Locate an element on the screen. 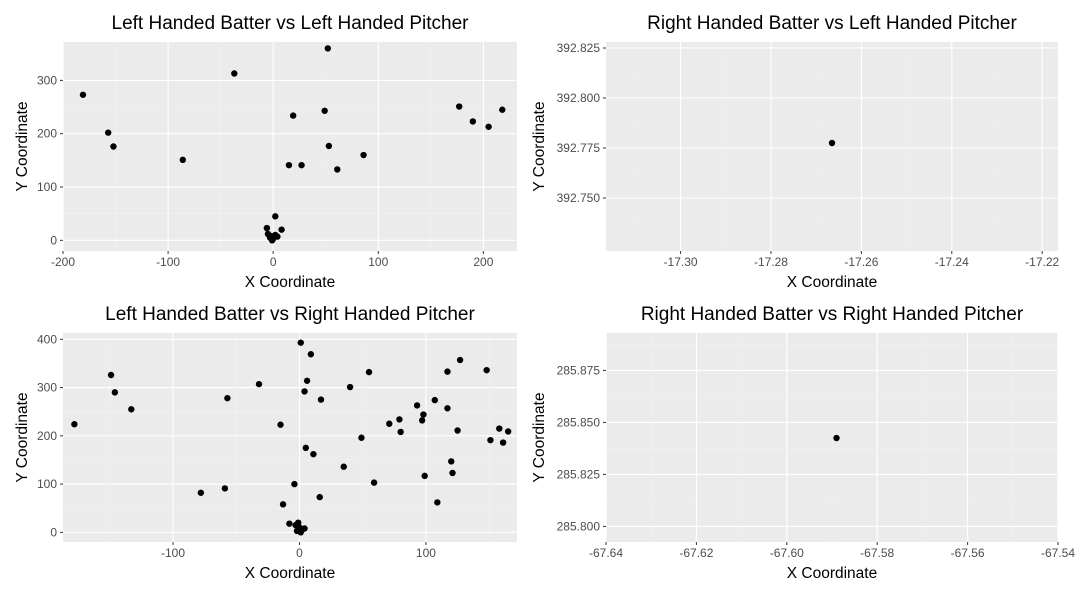  y-tick-label: 200 is located at coordinates (47, 436).